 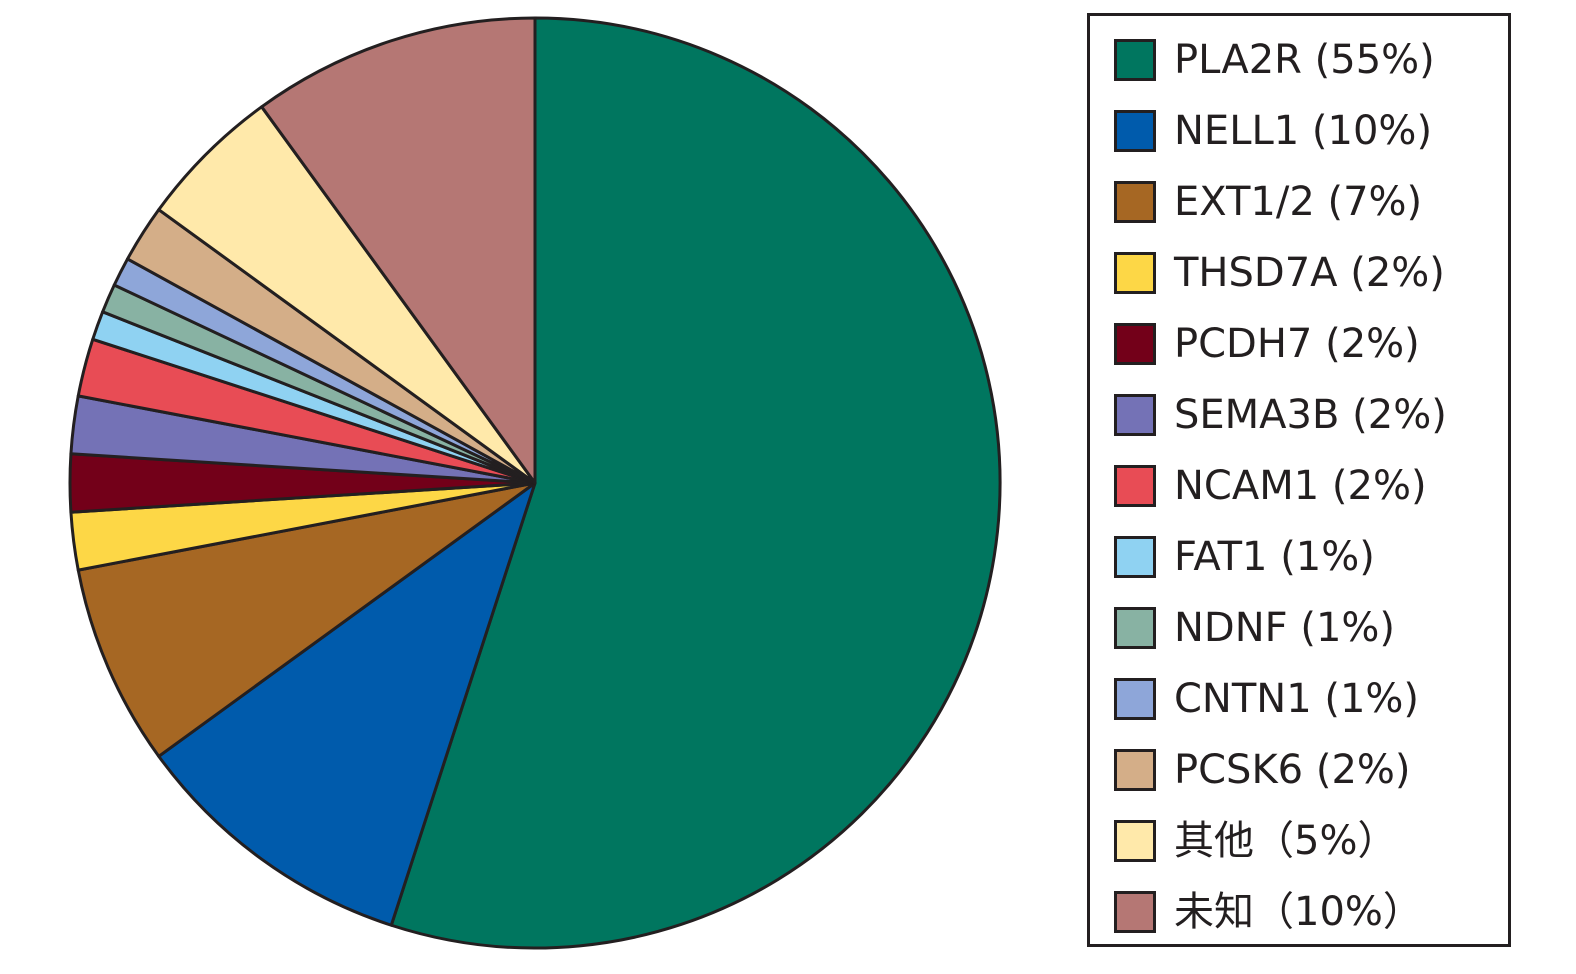 I want to click on legend-item-11: 其他（5%）, so click(x=1255, y=841).